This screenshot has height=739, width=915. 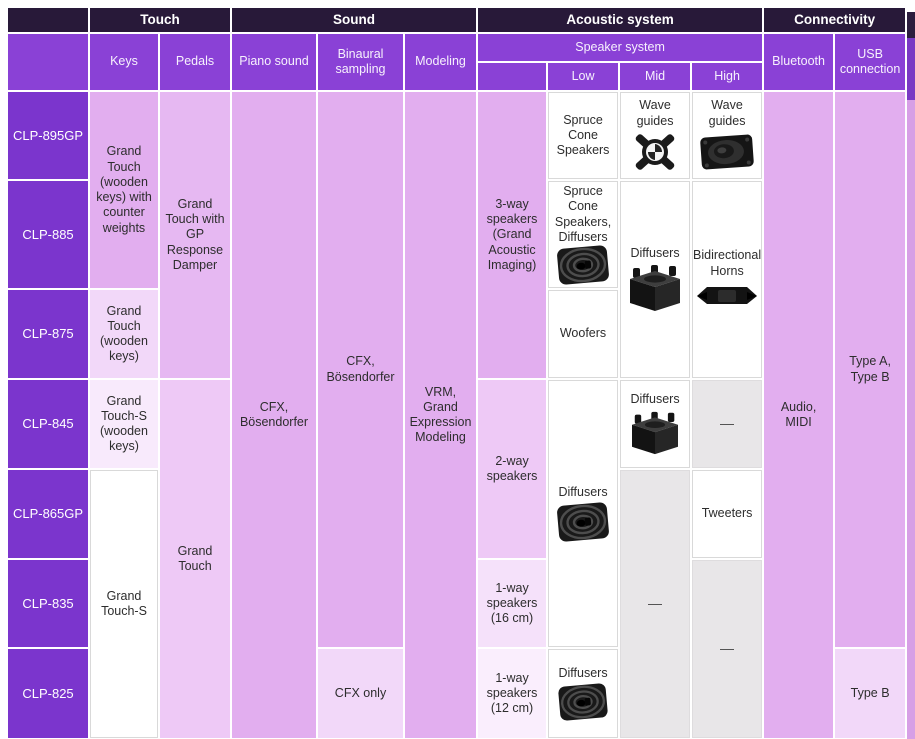 I want to click on corner-subcell, so click(x=48, y=62).